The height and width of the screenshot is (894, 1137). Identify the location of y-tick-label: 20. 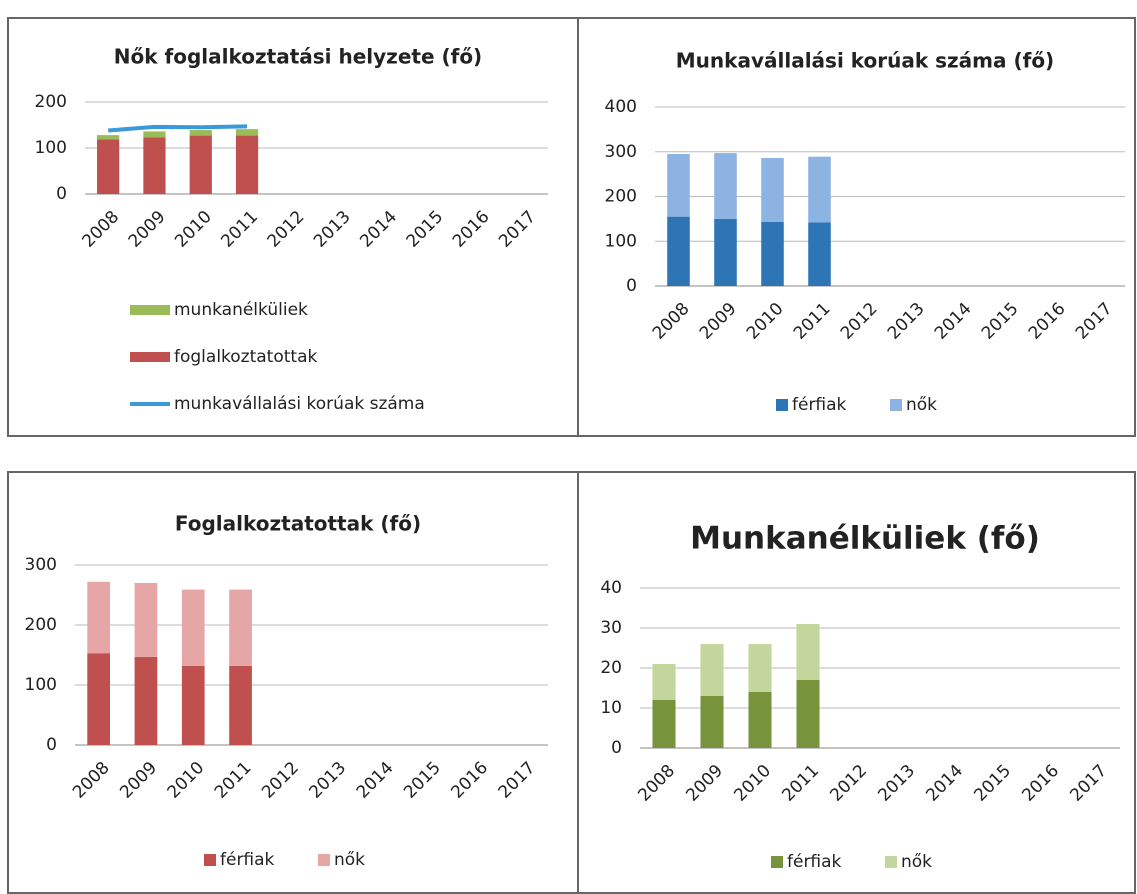
(611, 668).